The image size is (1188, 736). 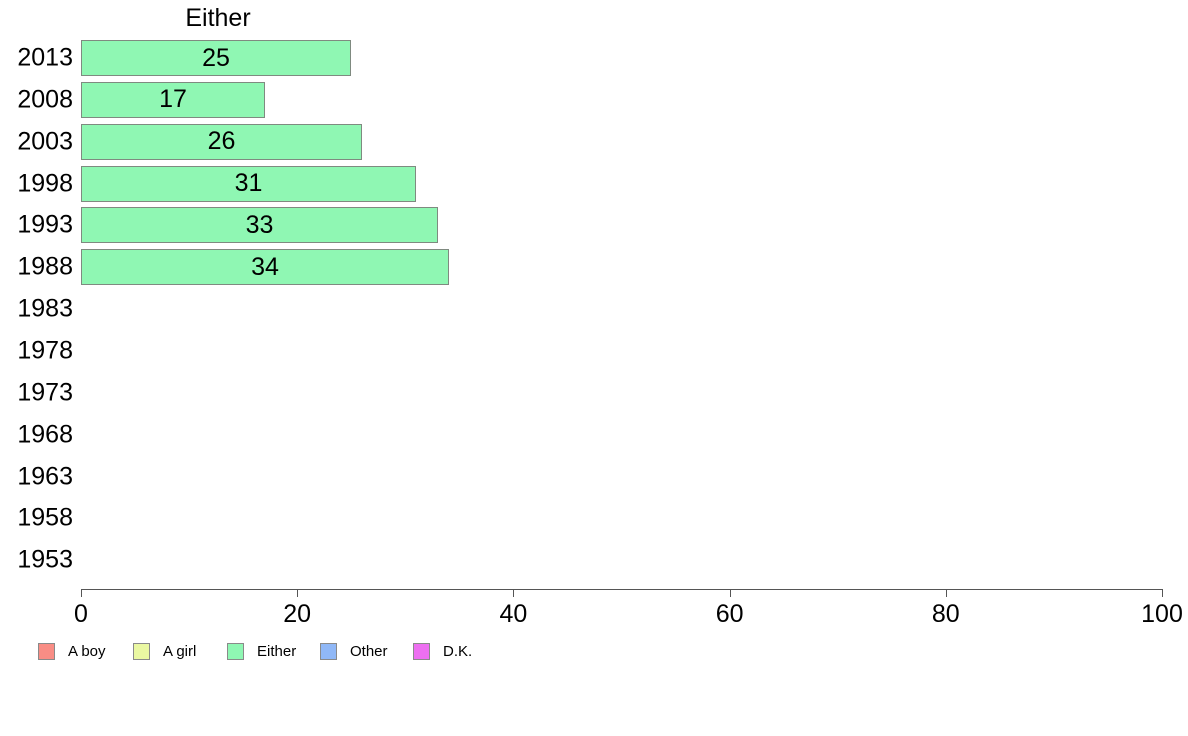 I want to click on y-axis-label: 1988, so click(x=45, y=266).